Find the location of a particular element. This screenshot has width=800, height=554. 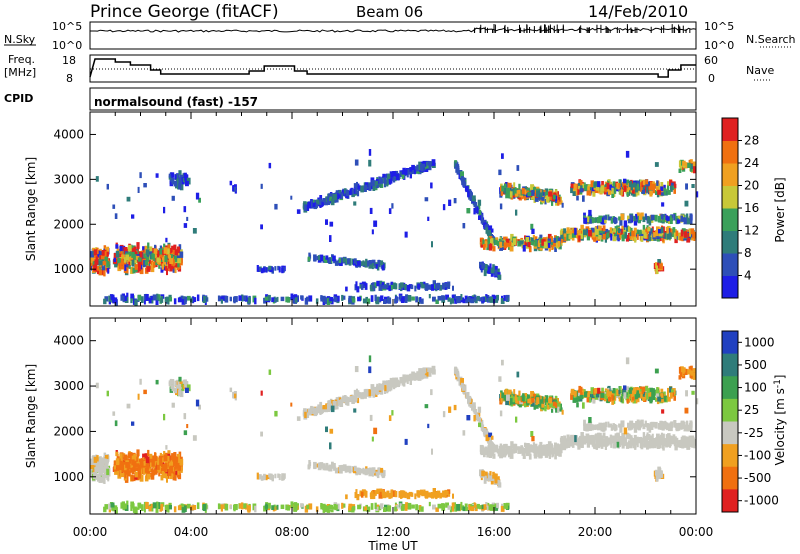

power-ytick-label-1: 2000 is located at coordinates (68, 224).